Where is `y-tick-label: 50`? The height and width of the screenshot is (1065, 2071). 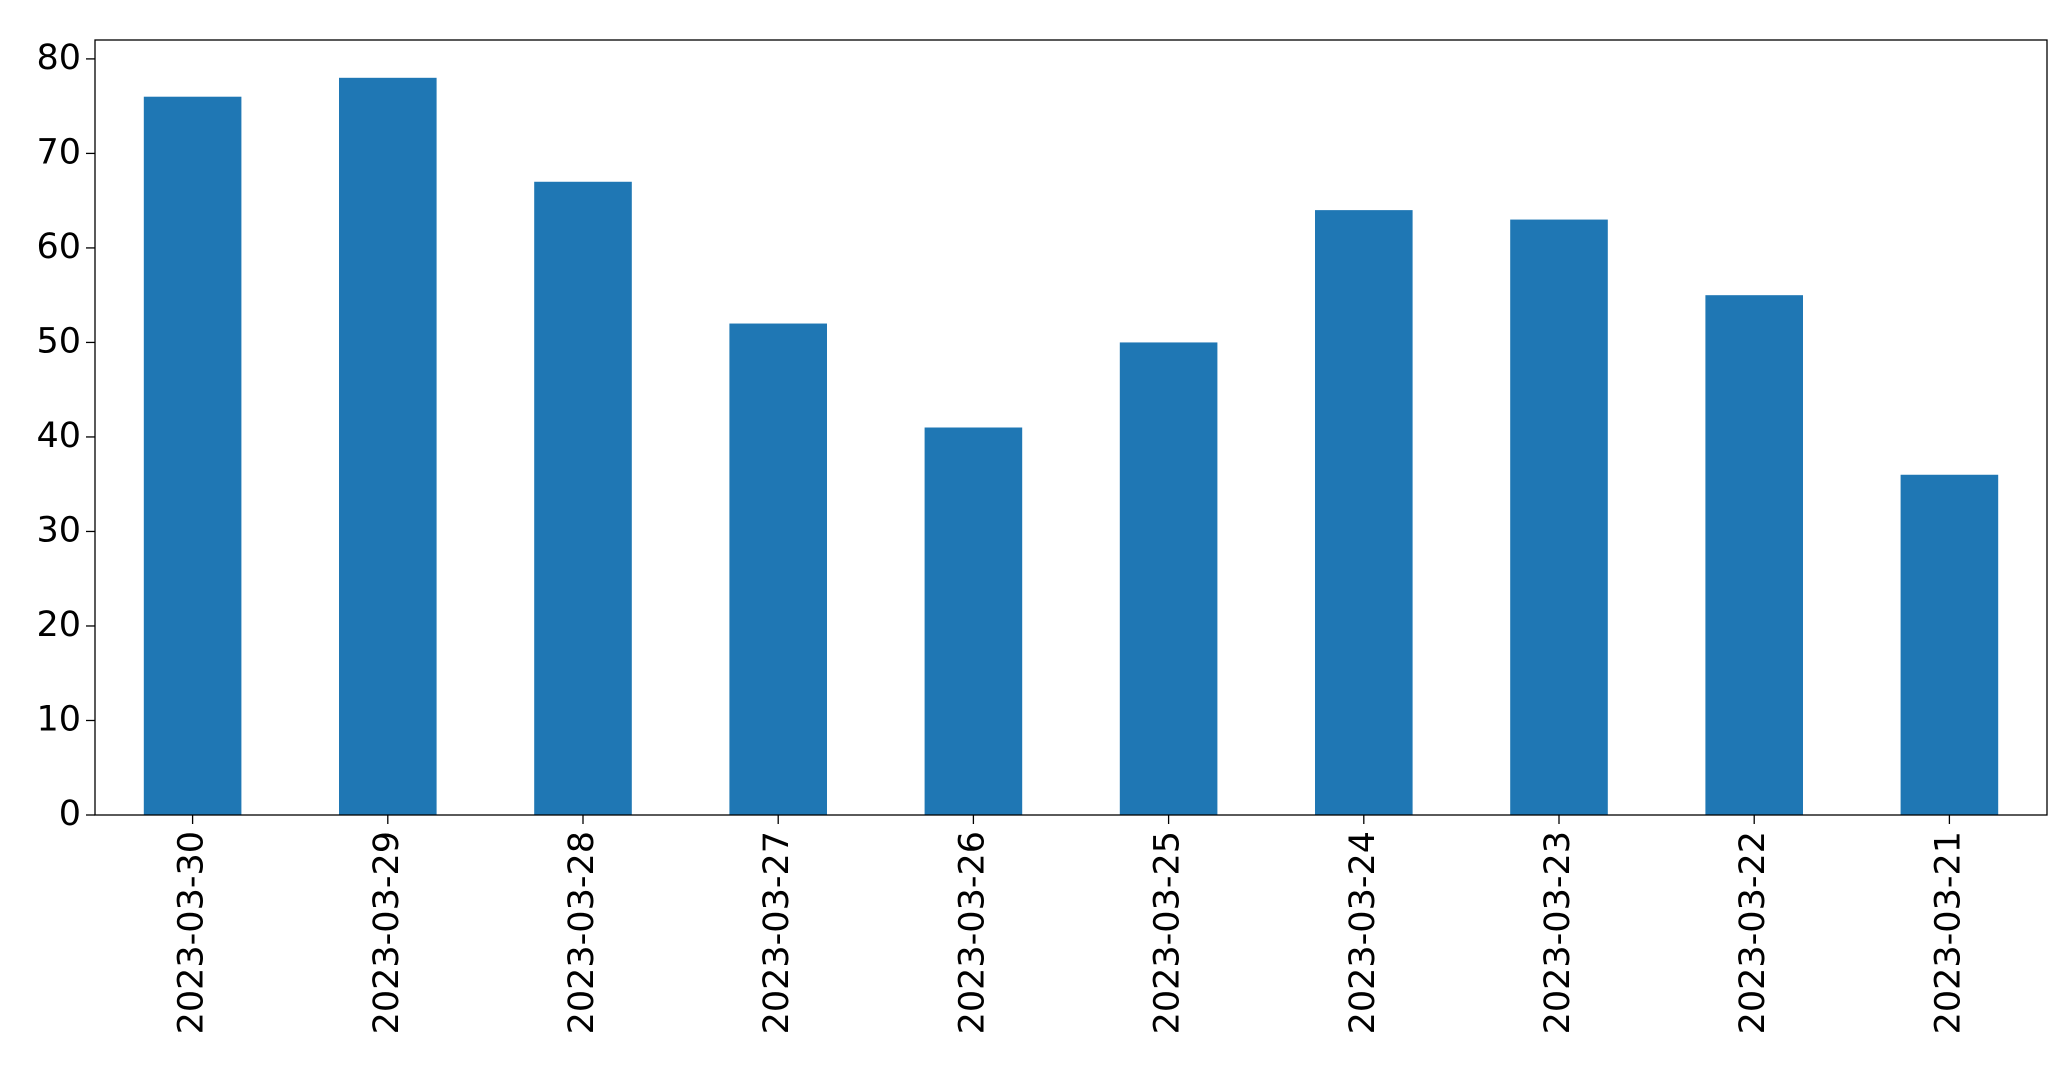 y-tick-label: 50 is located at coordinates (58, 341).